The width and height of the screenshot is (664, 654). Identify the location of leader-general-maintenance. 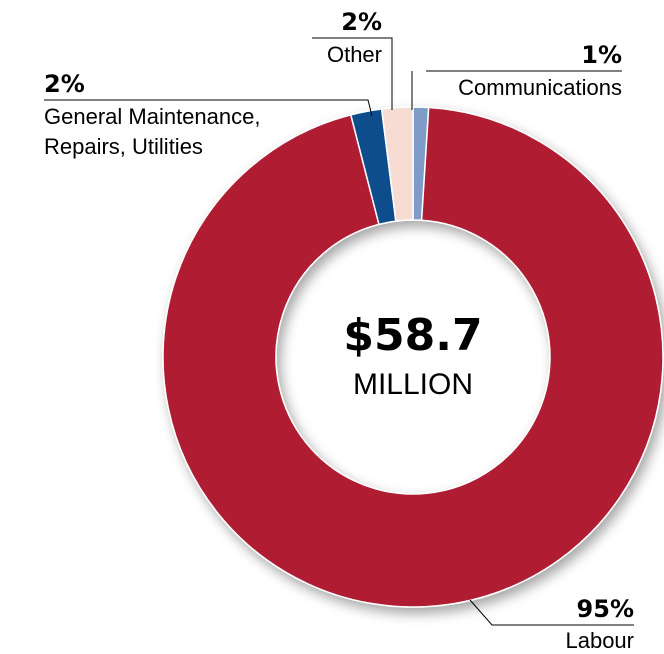
(208, 108).